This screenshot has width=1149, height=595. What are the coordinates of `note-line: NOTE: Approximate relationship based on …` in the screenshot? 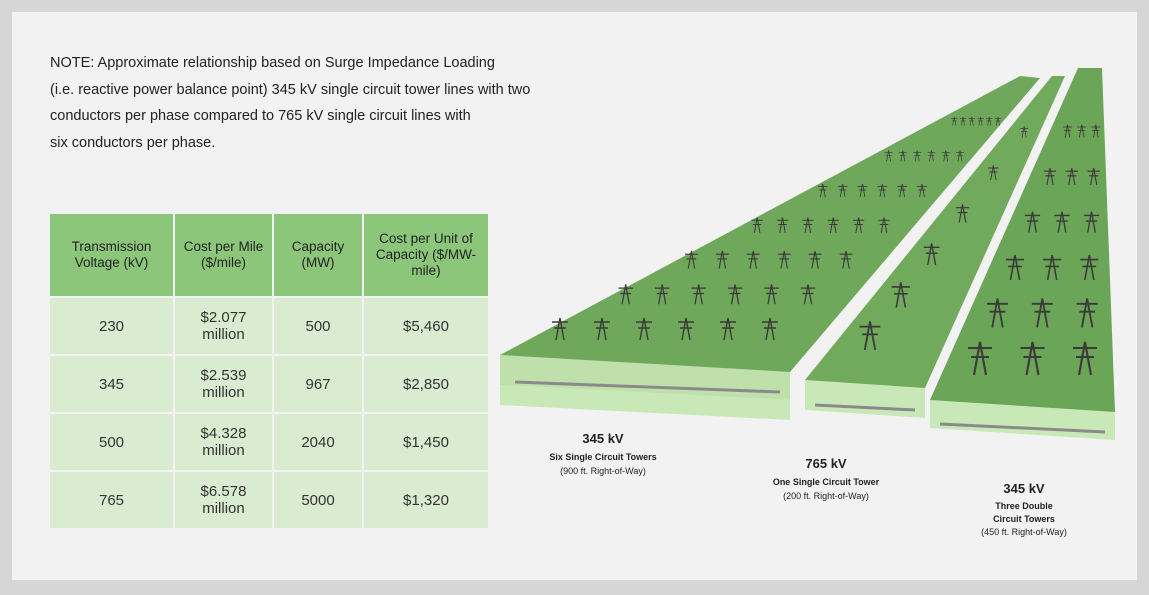 It's located at (272, 63).